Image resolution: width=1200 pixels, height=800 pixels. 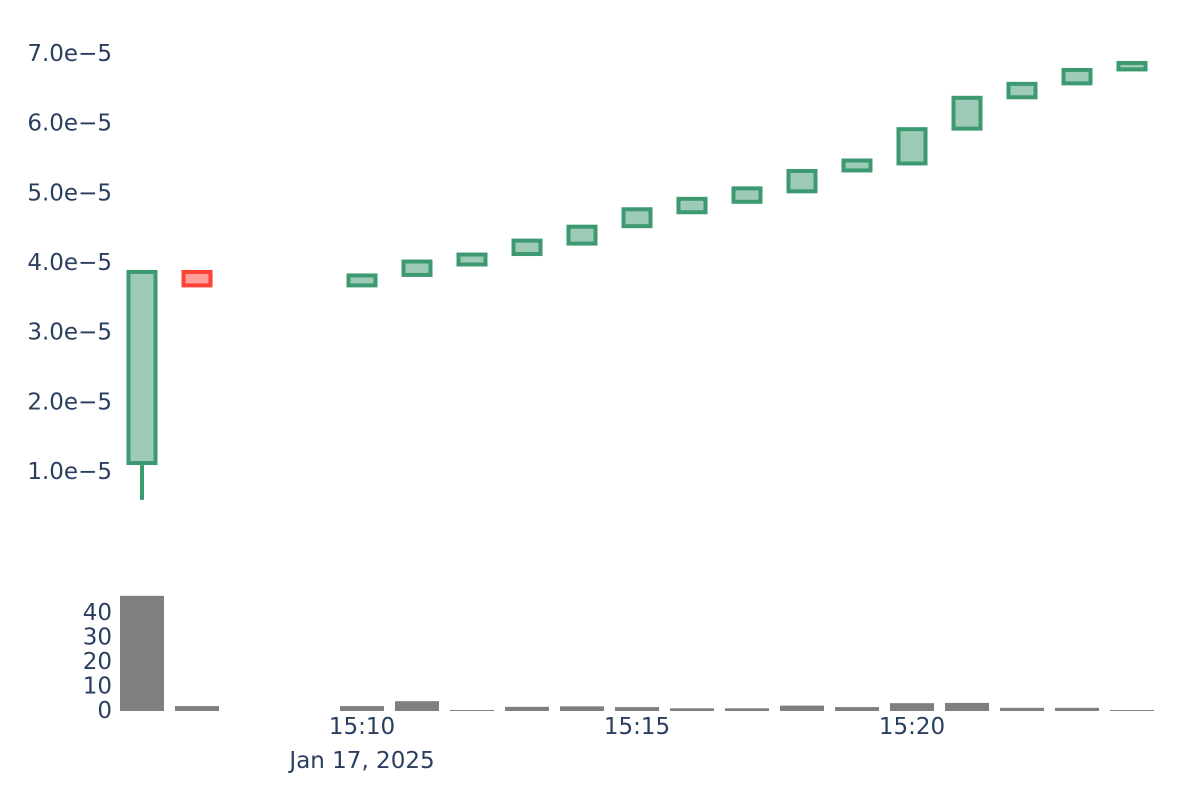 What do you see at coordinates (362, 727) in the screenshot?
I see `time-axis-tick-label: 15:10` at bounding box center [362, 727].